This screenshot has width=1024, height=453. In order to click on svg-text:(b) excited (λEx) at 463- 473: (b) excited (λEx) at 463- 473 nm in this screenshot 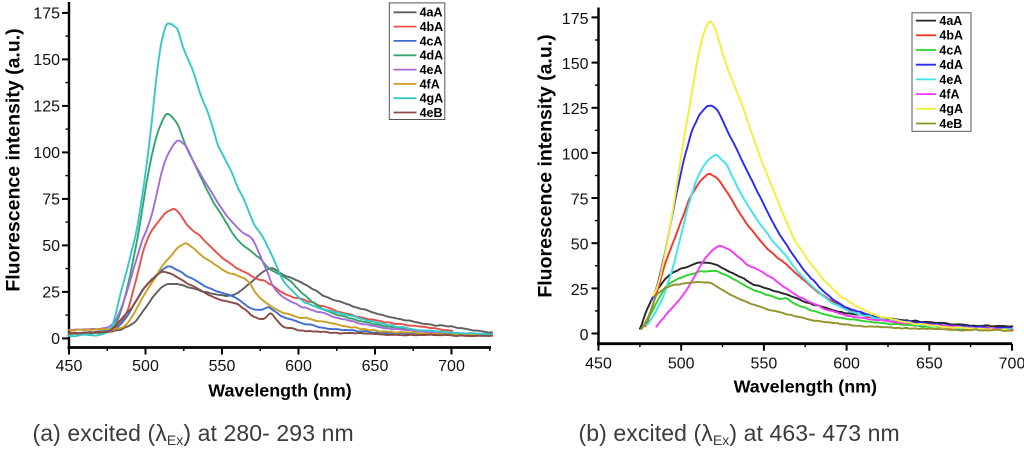, I will do `click(739, 434)`.